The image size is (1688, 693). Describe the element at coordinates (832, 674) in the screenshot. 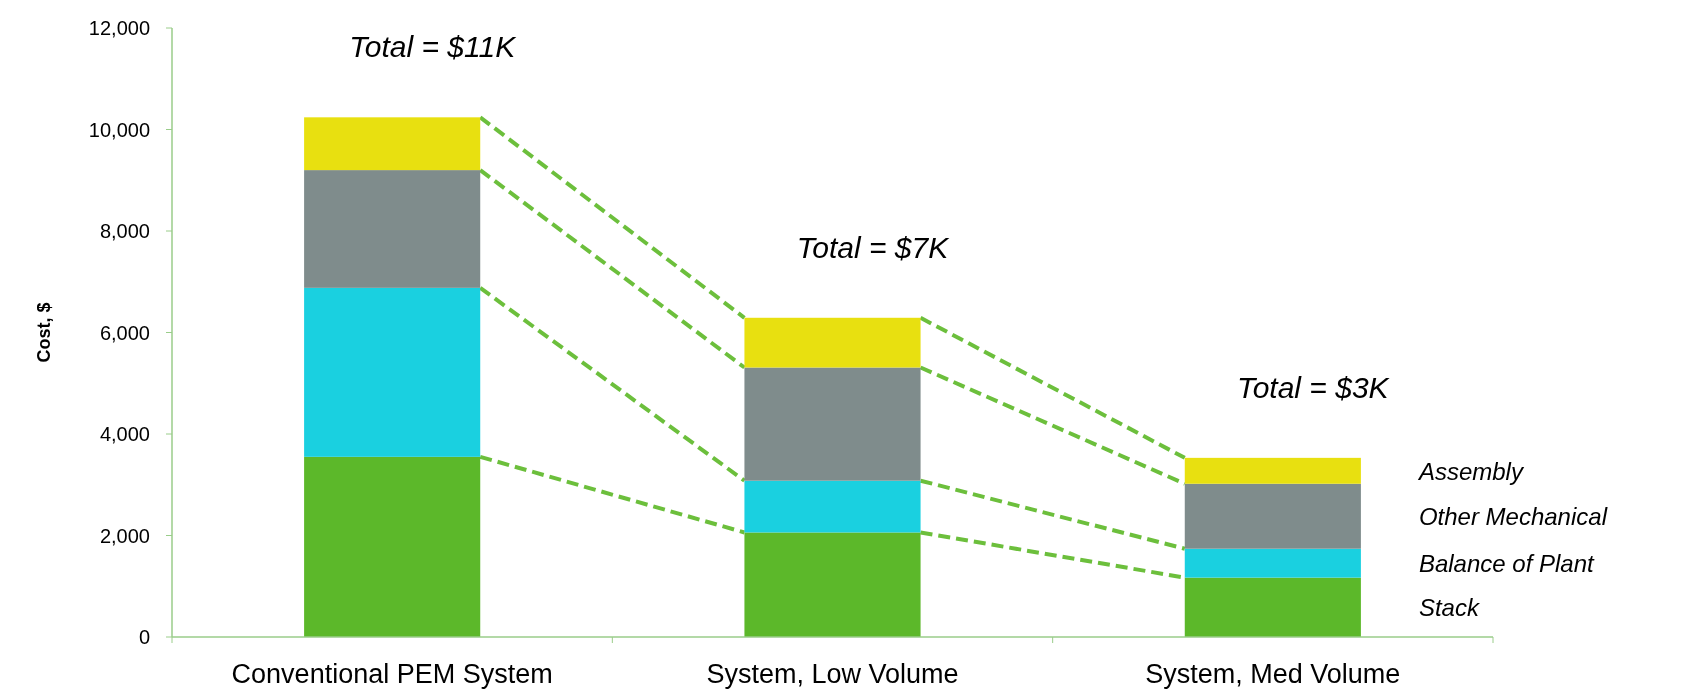

I see `x-tick-label: System, Low Volume` at that location.